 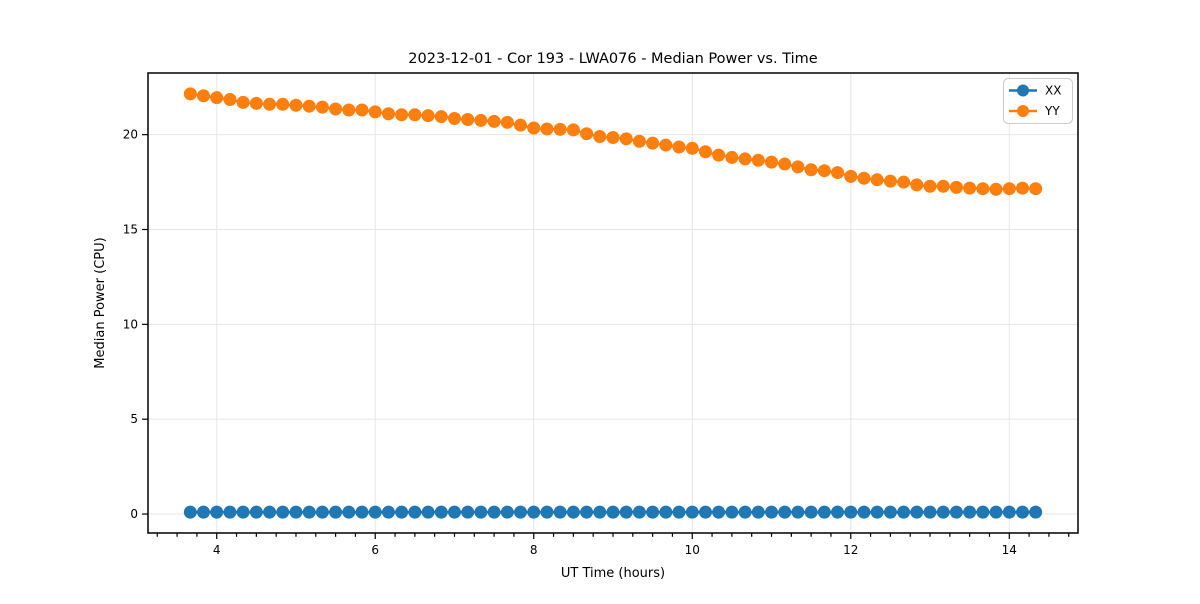 What do you see at coordinates (1023, 90) in the screenshot?
I see `legend-sample-marker-xx` at bounding box center [1023, 90].